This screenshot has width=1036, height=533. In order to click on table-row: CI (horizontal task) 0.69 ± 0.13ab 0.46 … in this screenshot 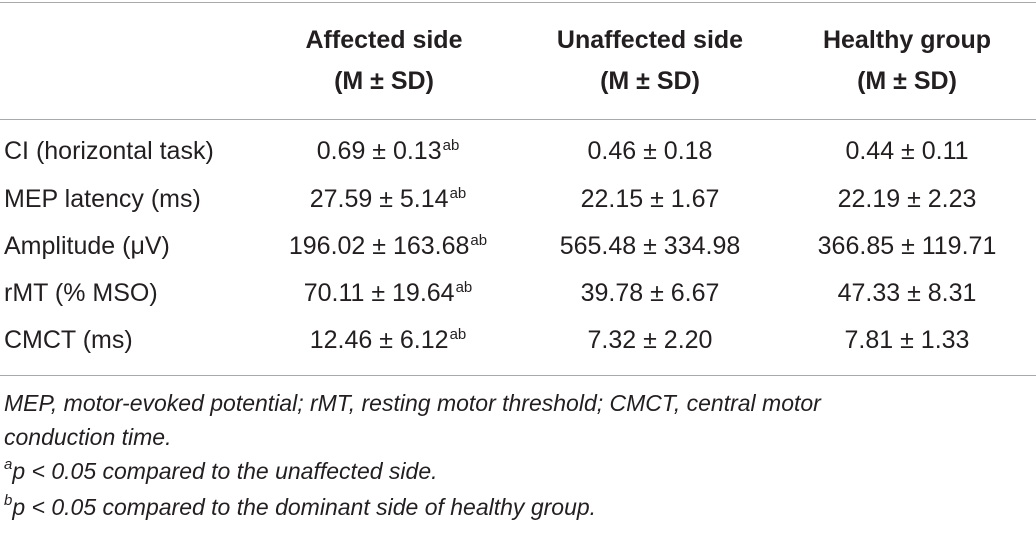, I will do `click(518, 151)`.